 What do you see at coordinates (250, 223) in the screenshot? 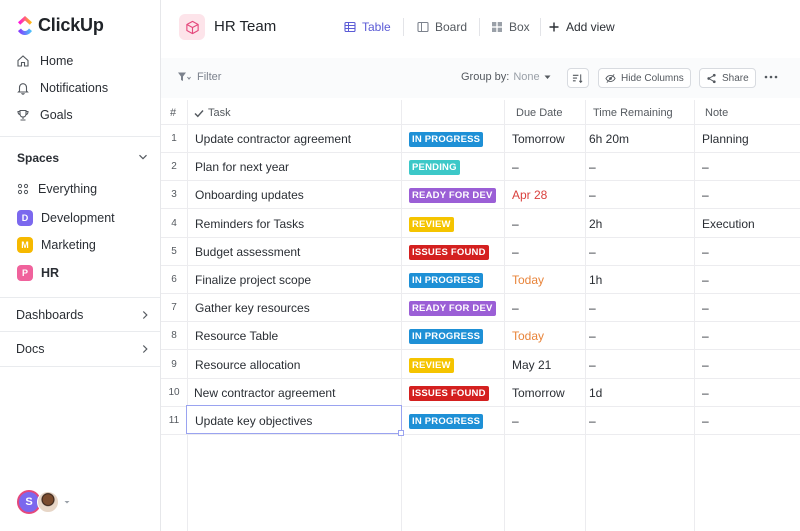
I see `task-name: Reminders for Tasks` at bounding box center [250, 223].